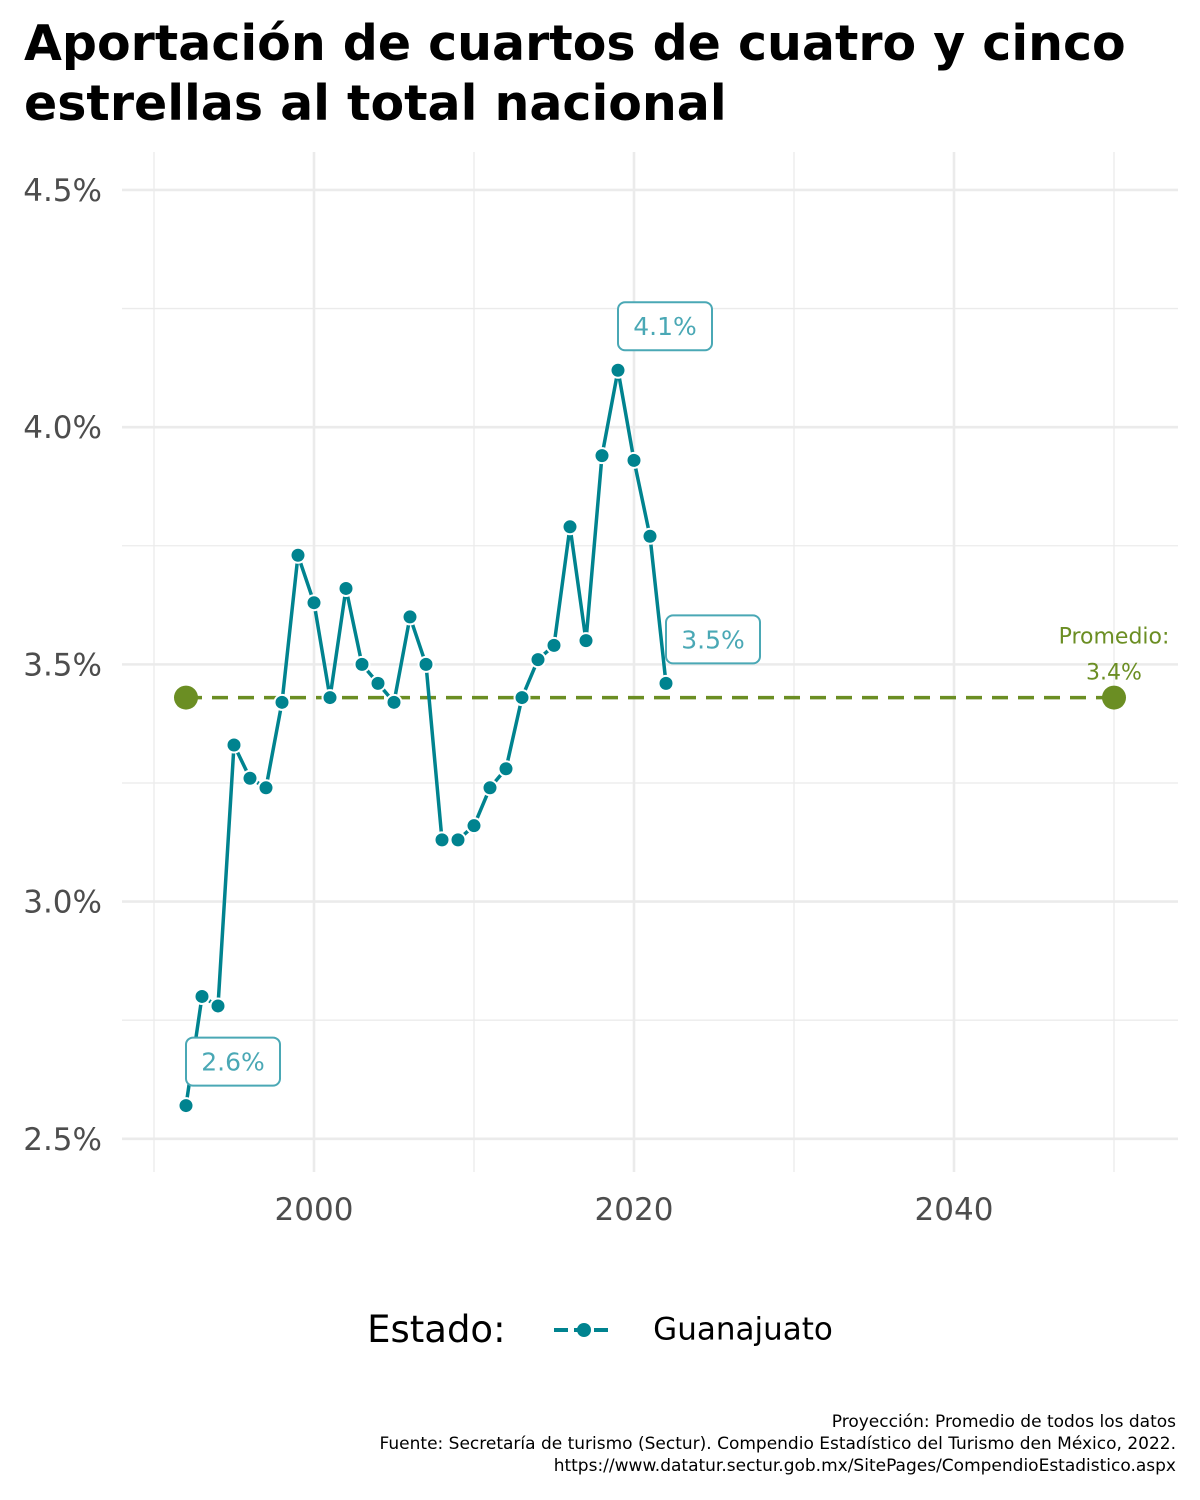 Image resolution: width=1200 pixels, height=1500 pixels. I want to click on x-tick-label: 2020, so click(634, 1210).